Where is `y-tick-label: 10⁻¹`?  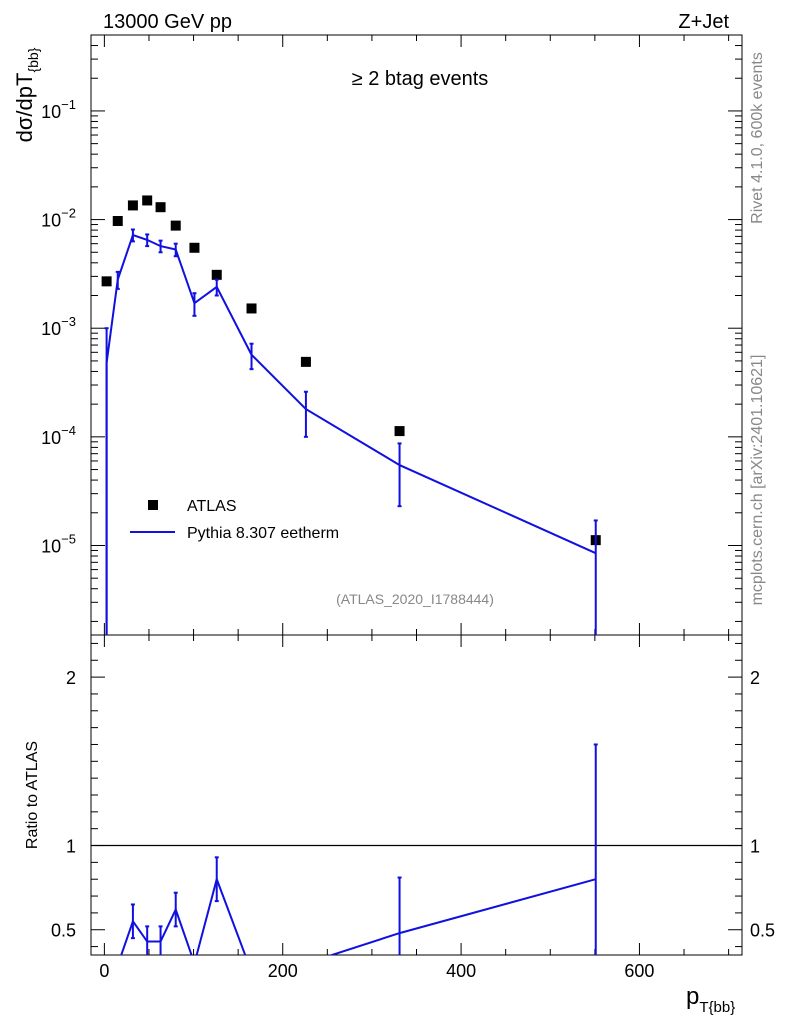 y-tick-label: 10⁻¹ is located at coordinates (58, 109).